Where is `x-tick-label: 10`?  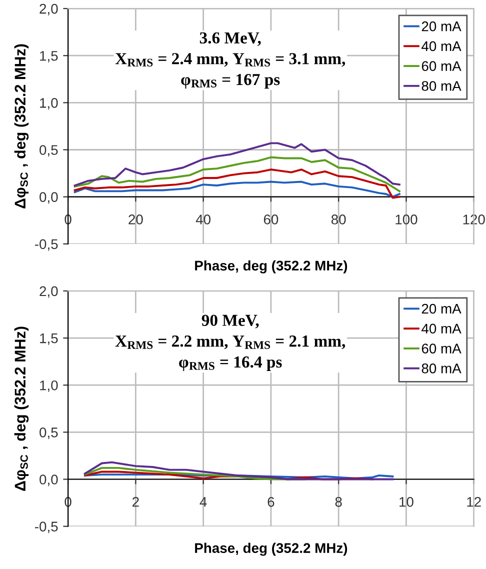
x-tick-label: 10 is located at coordinates (407, 501).